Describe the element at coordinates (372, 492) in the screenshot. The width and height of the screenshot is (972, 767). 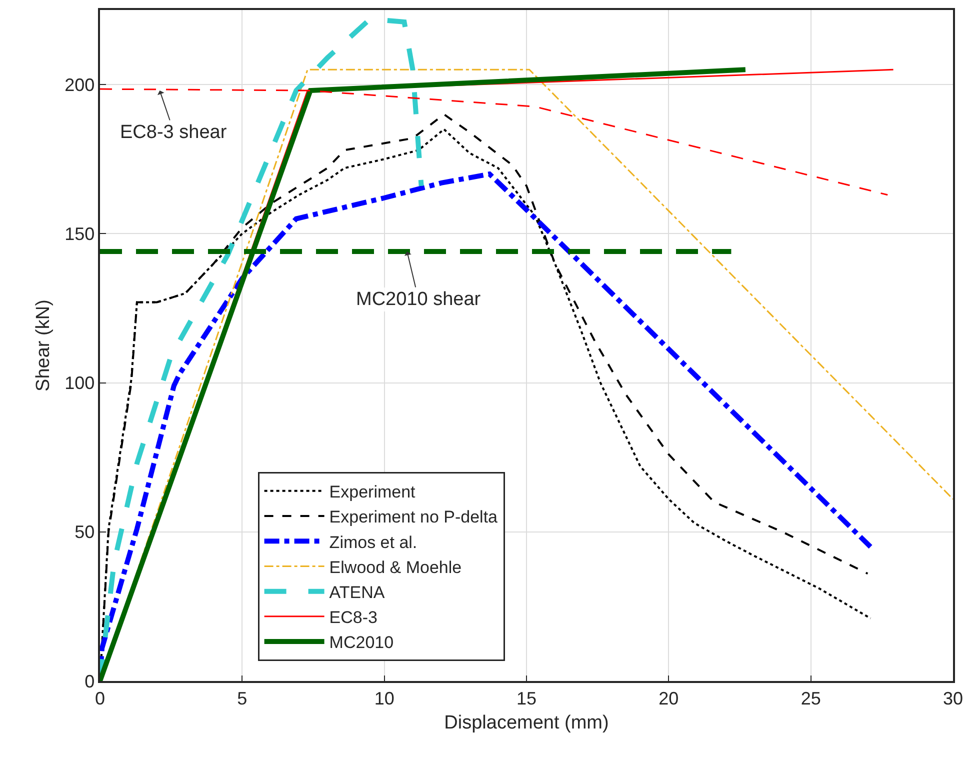
I see `legend-label: Experiment` at that location.